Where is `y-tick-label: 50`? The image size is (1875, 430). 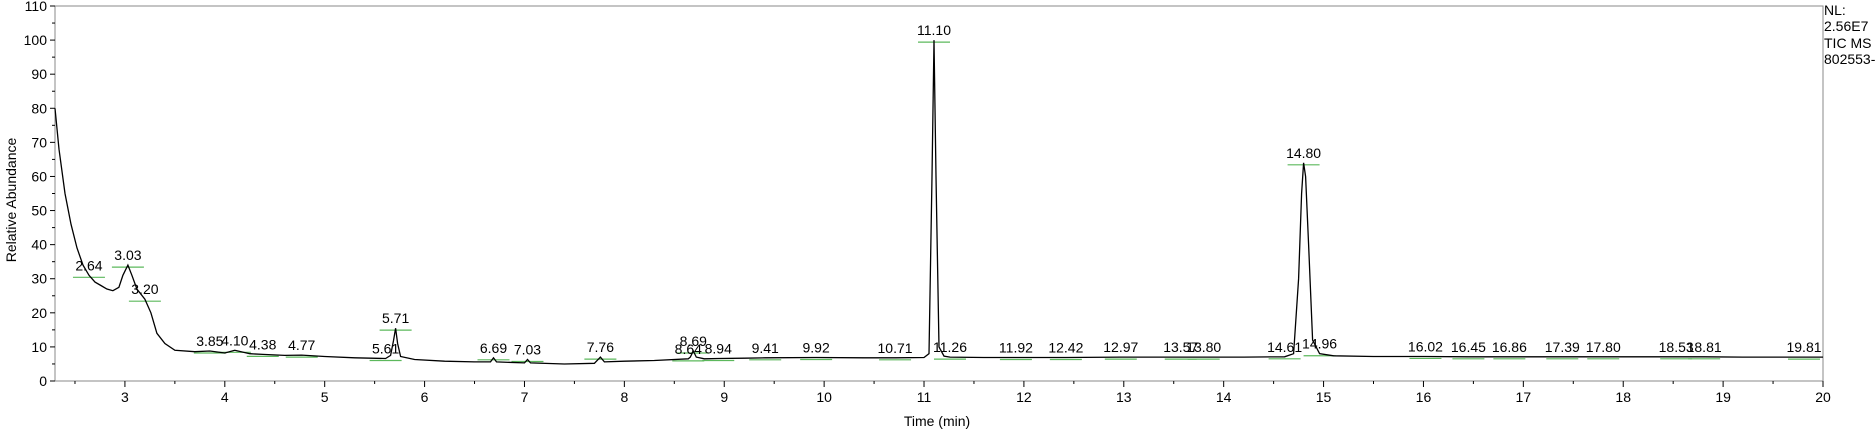
y-tick-label: 50 is located at coordinates (39, 211).